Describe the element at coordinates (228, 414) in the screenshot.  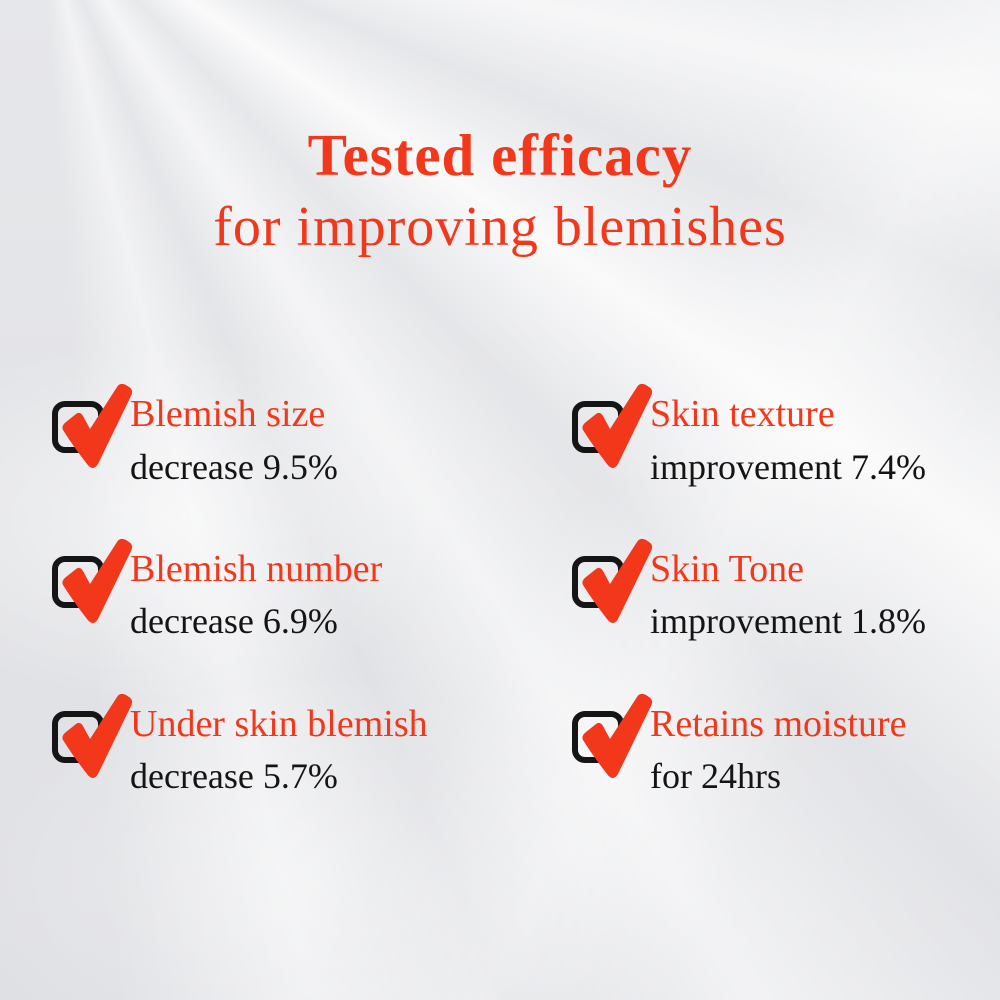
I see `item-label: Blemish size` at that location.